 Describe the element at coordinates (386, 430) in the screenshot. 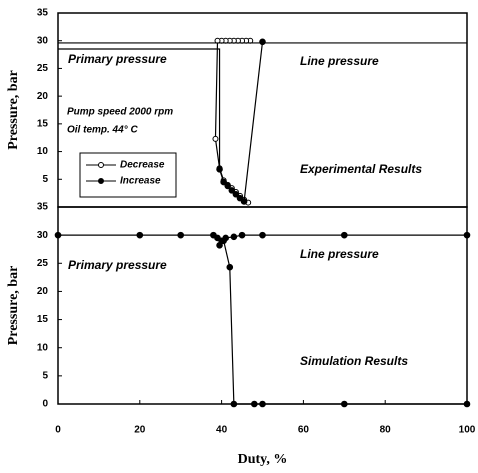

I see `x-tick-label: 80` at that location.